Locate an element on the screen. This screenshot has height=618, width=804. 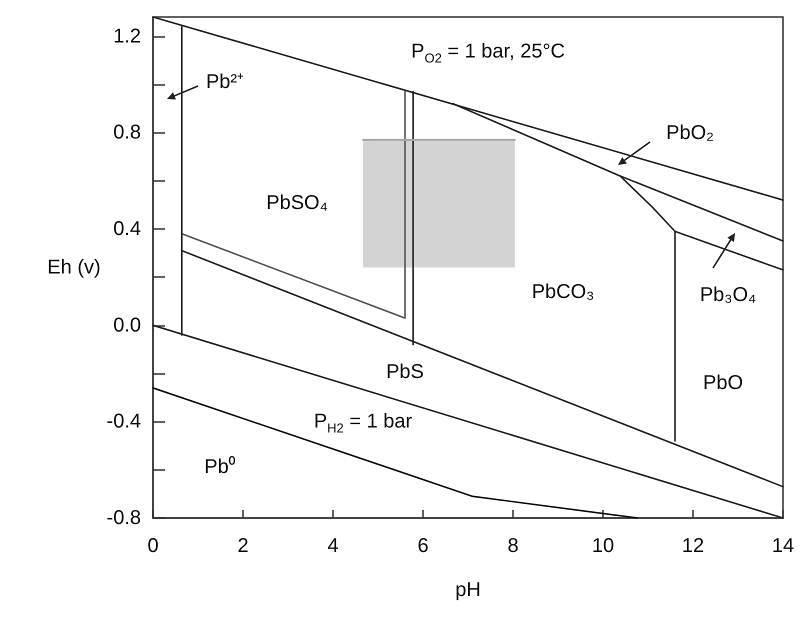
annotation: P$_{O2}$ = 1 bar, 25°C is located at coordinates (488, 53).